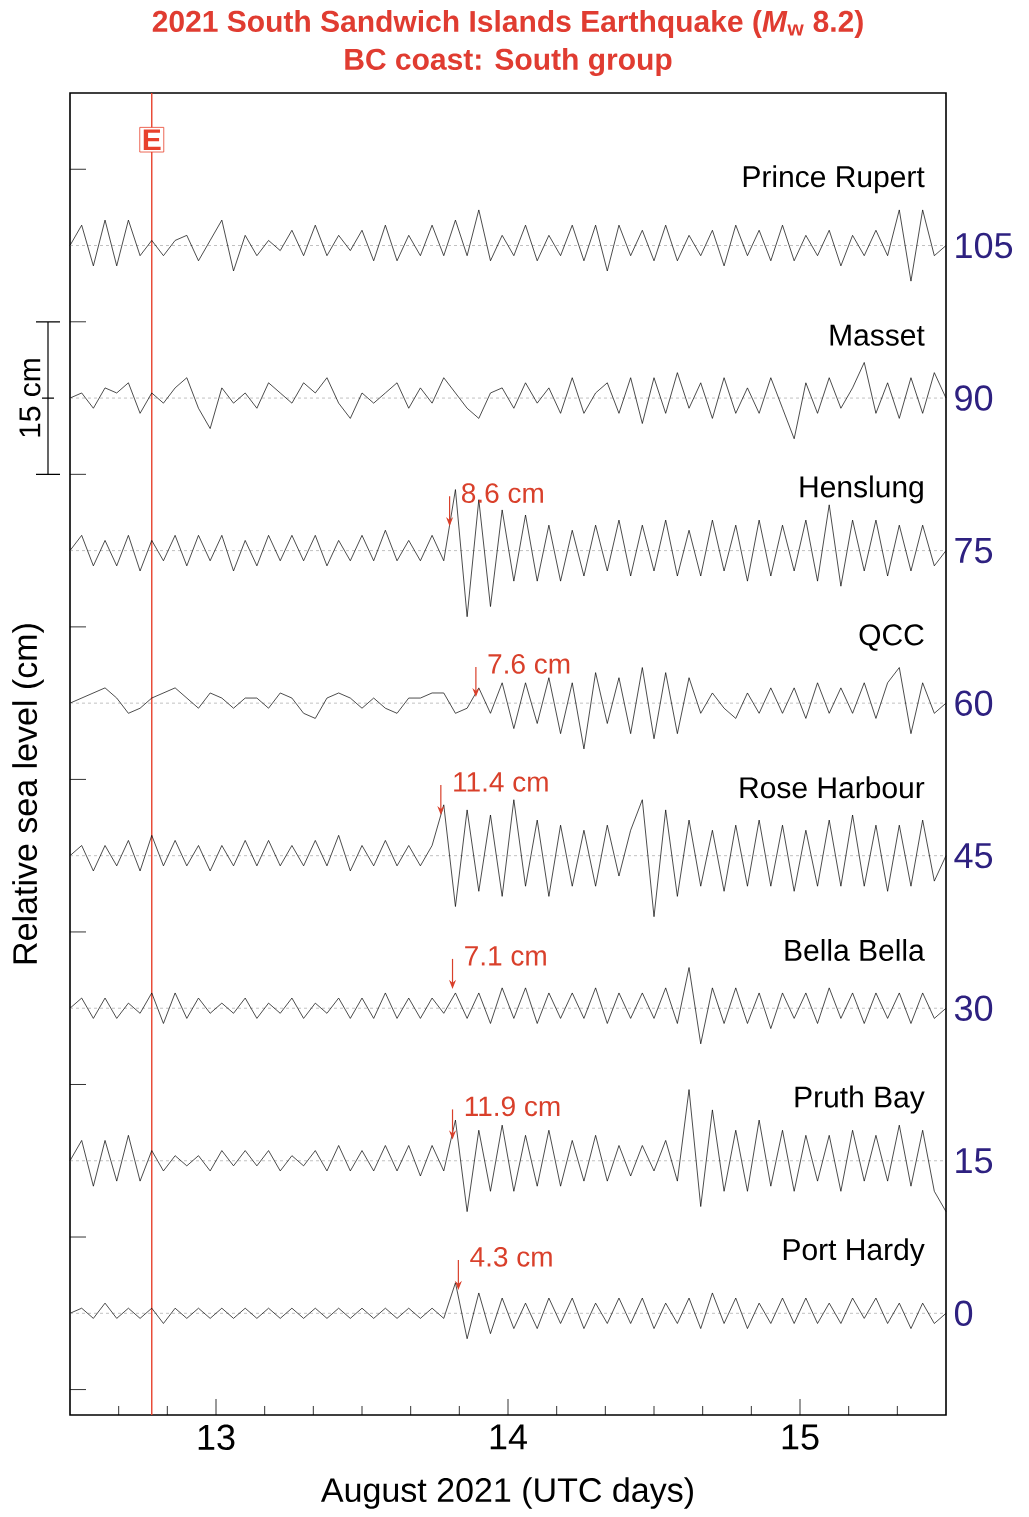 This screenshot has height=1517, width=1029. I want to click on y-tick-label: 0, so click(963, 1313).